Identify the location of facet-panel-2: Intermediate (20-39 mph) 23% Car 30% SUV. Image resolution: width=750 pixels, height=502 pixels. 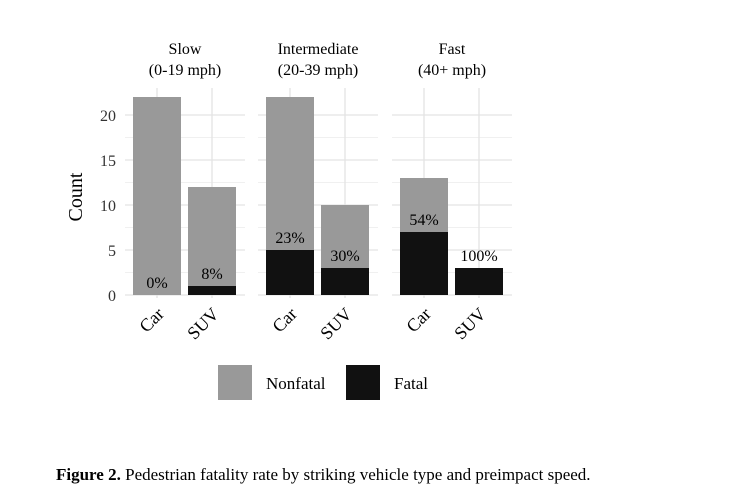
(318, 192).